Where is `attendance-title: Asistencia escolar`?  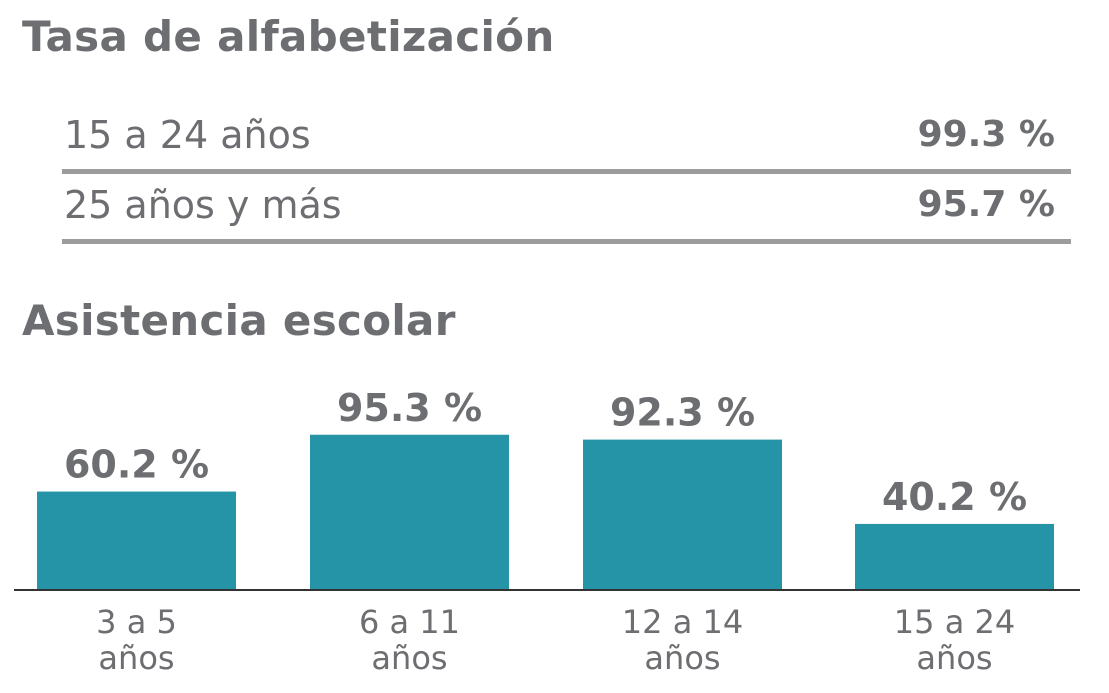
attendance-title: Asistencia escolar is located at coordinates (239, 320).